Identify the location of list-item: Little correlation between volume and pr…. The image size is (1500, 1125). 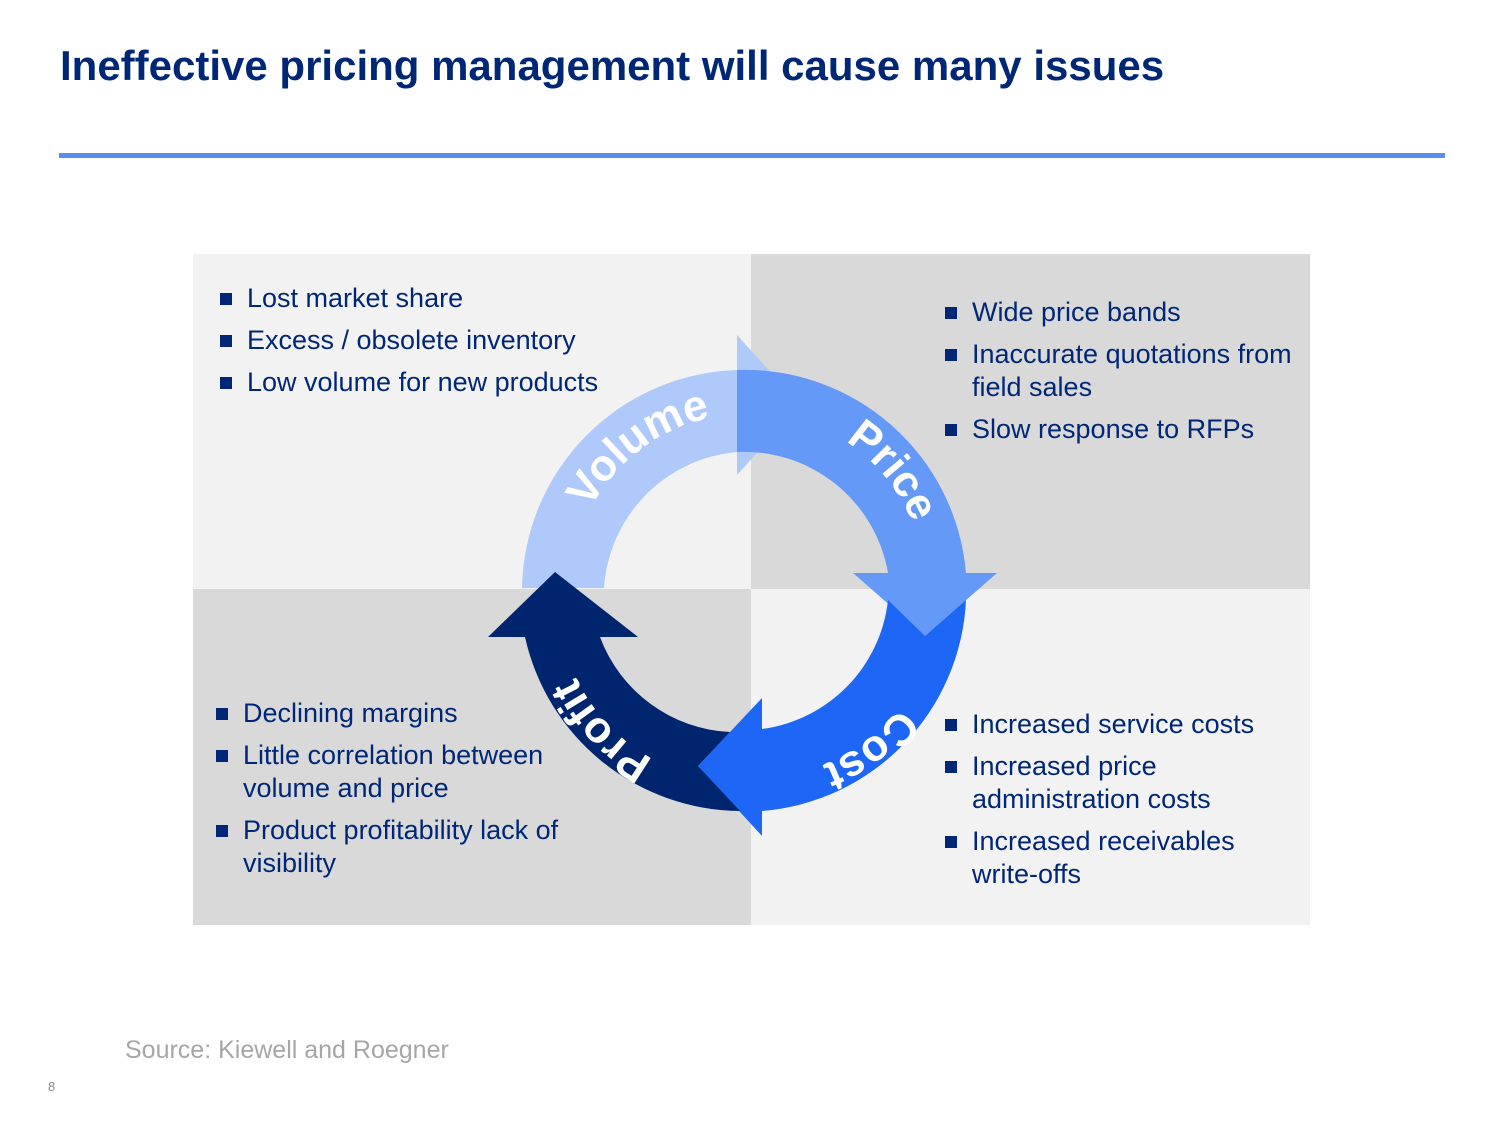
(426, 772).